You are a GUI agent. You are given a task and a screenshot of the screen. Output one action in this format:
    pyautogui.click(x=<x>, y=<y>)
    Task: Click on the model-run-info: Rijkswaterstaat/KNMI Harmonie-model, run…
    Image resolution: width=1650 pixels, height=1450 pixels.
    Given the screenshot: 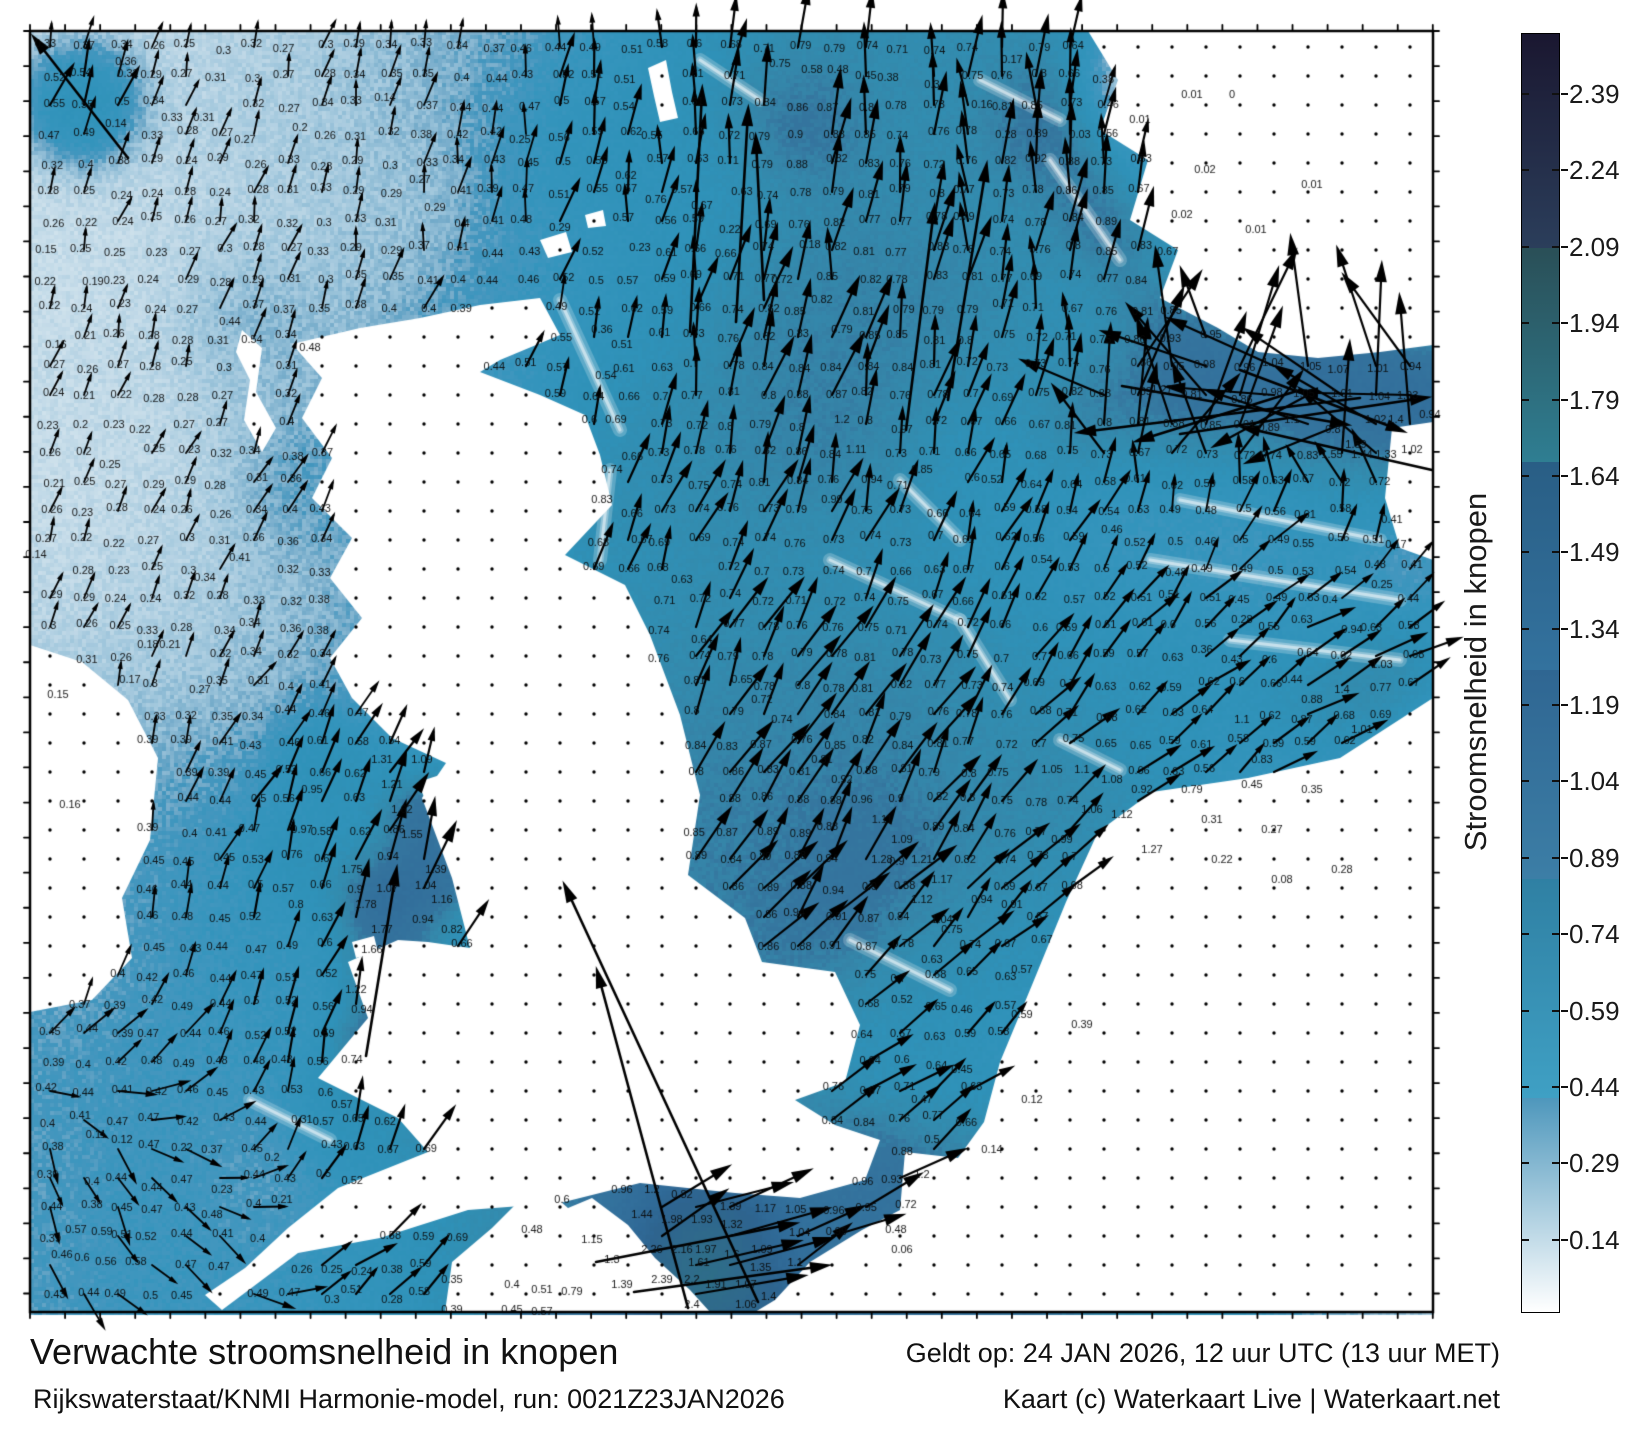 What is the action you would take?
    pyautogui.click(x=409, y=1399)
    